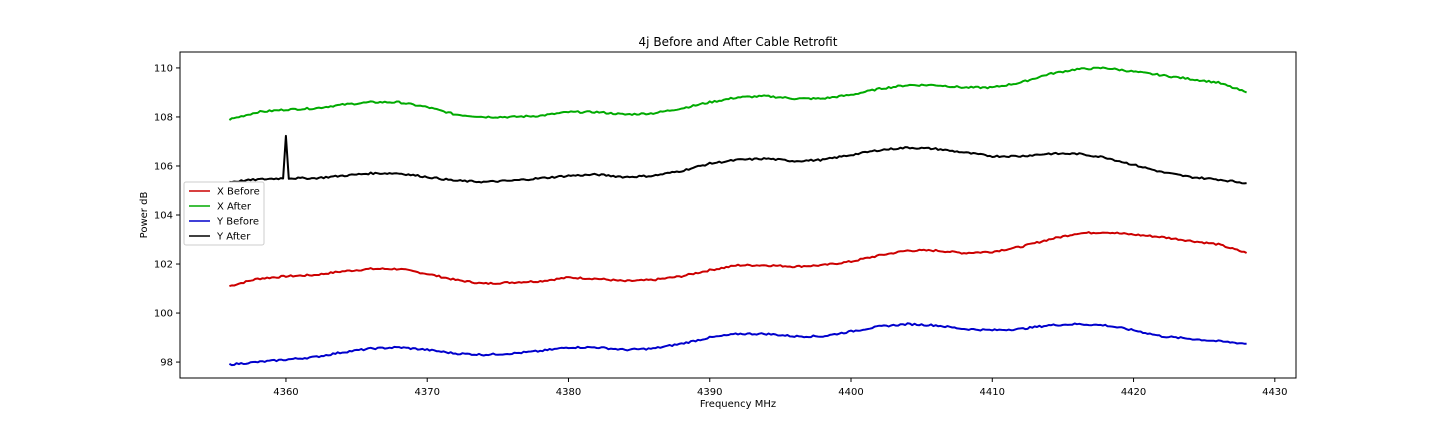  I want to click on x-tick-label: 4420, so click(1133, 392).